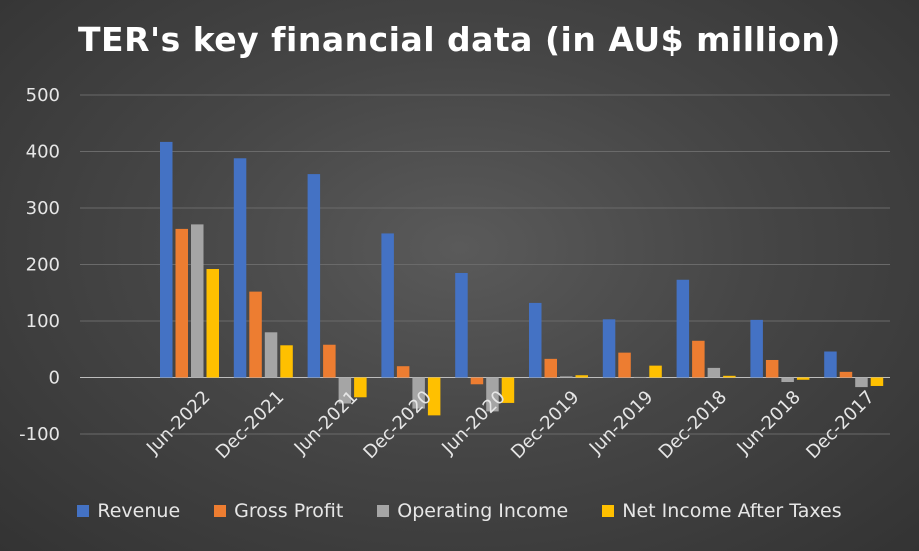 This screenshot has height=551, width=919. What do you see at coordinates (545, 425) in the screenshot?
I see `x-tick-label: Dec-2019` at bounding box center [545, 425].